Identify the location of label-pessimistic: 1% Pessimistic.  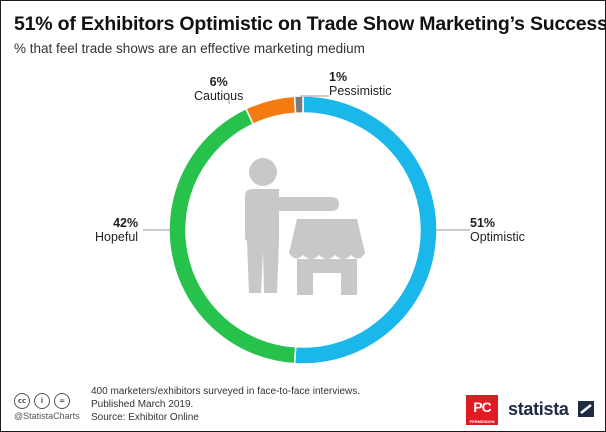
(360, 84).